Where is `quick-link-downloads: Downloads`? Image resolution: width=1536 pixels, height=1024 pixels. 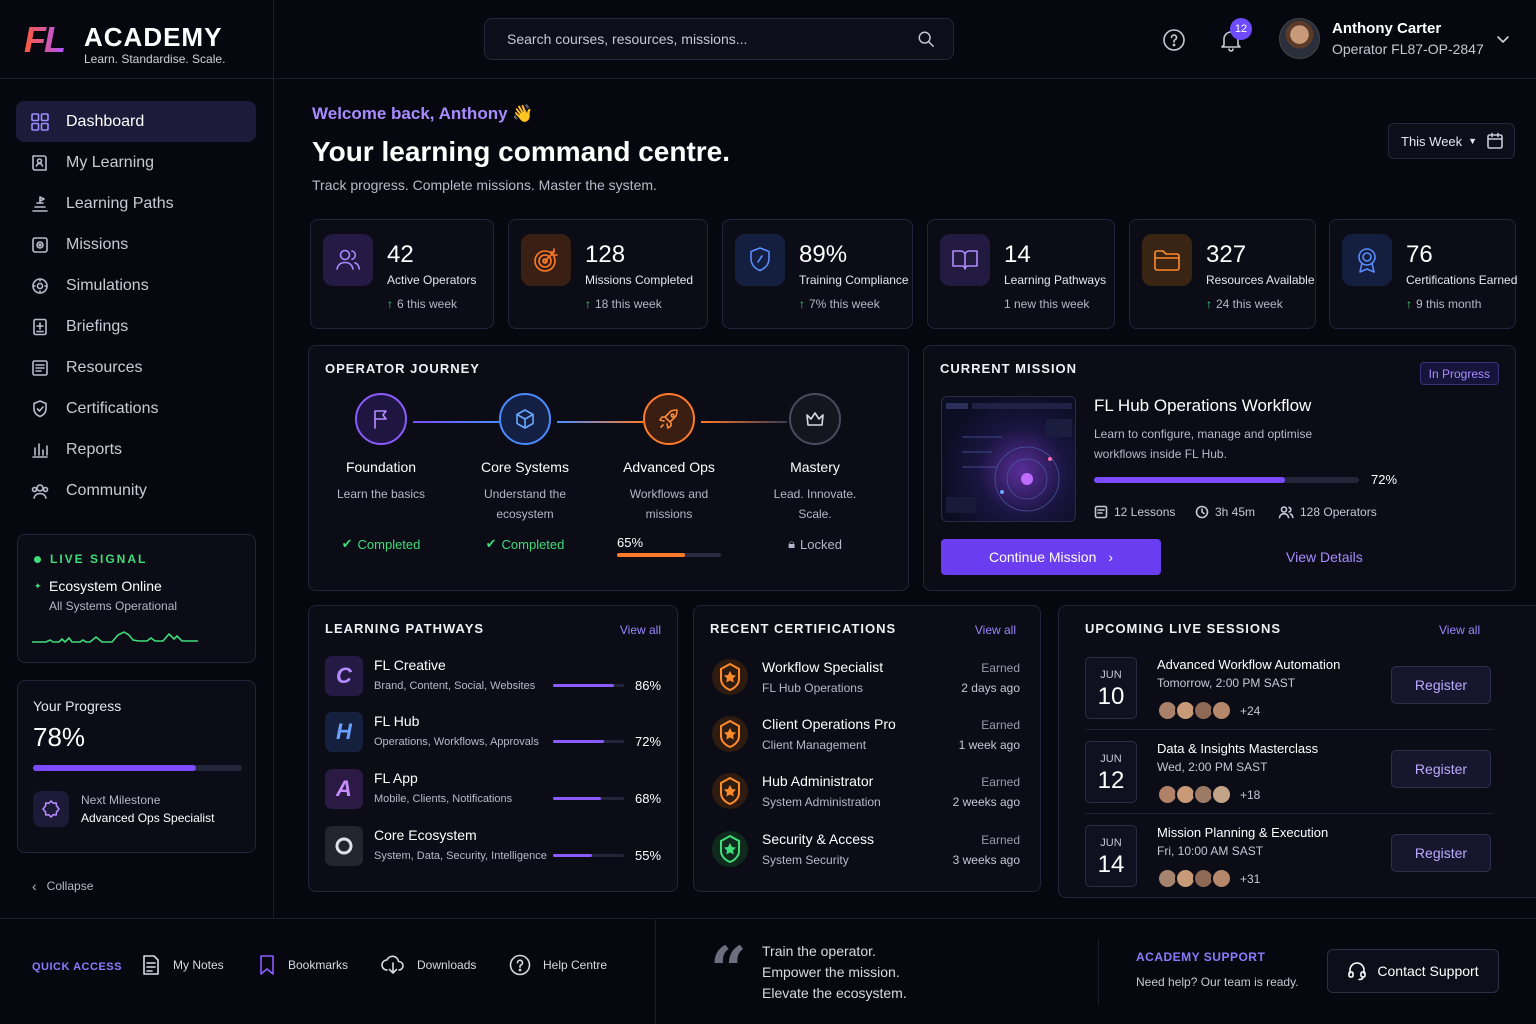 quick-link-downloads: Downloads is located at coordinates (428, 965).